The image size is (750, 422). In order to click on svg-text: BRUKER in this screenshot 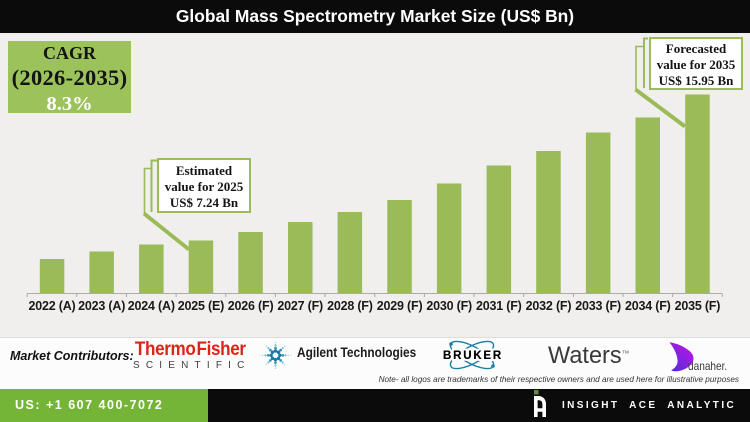, I will do `click(473, 356)`.